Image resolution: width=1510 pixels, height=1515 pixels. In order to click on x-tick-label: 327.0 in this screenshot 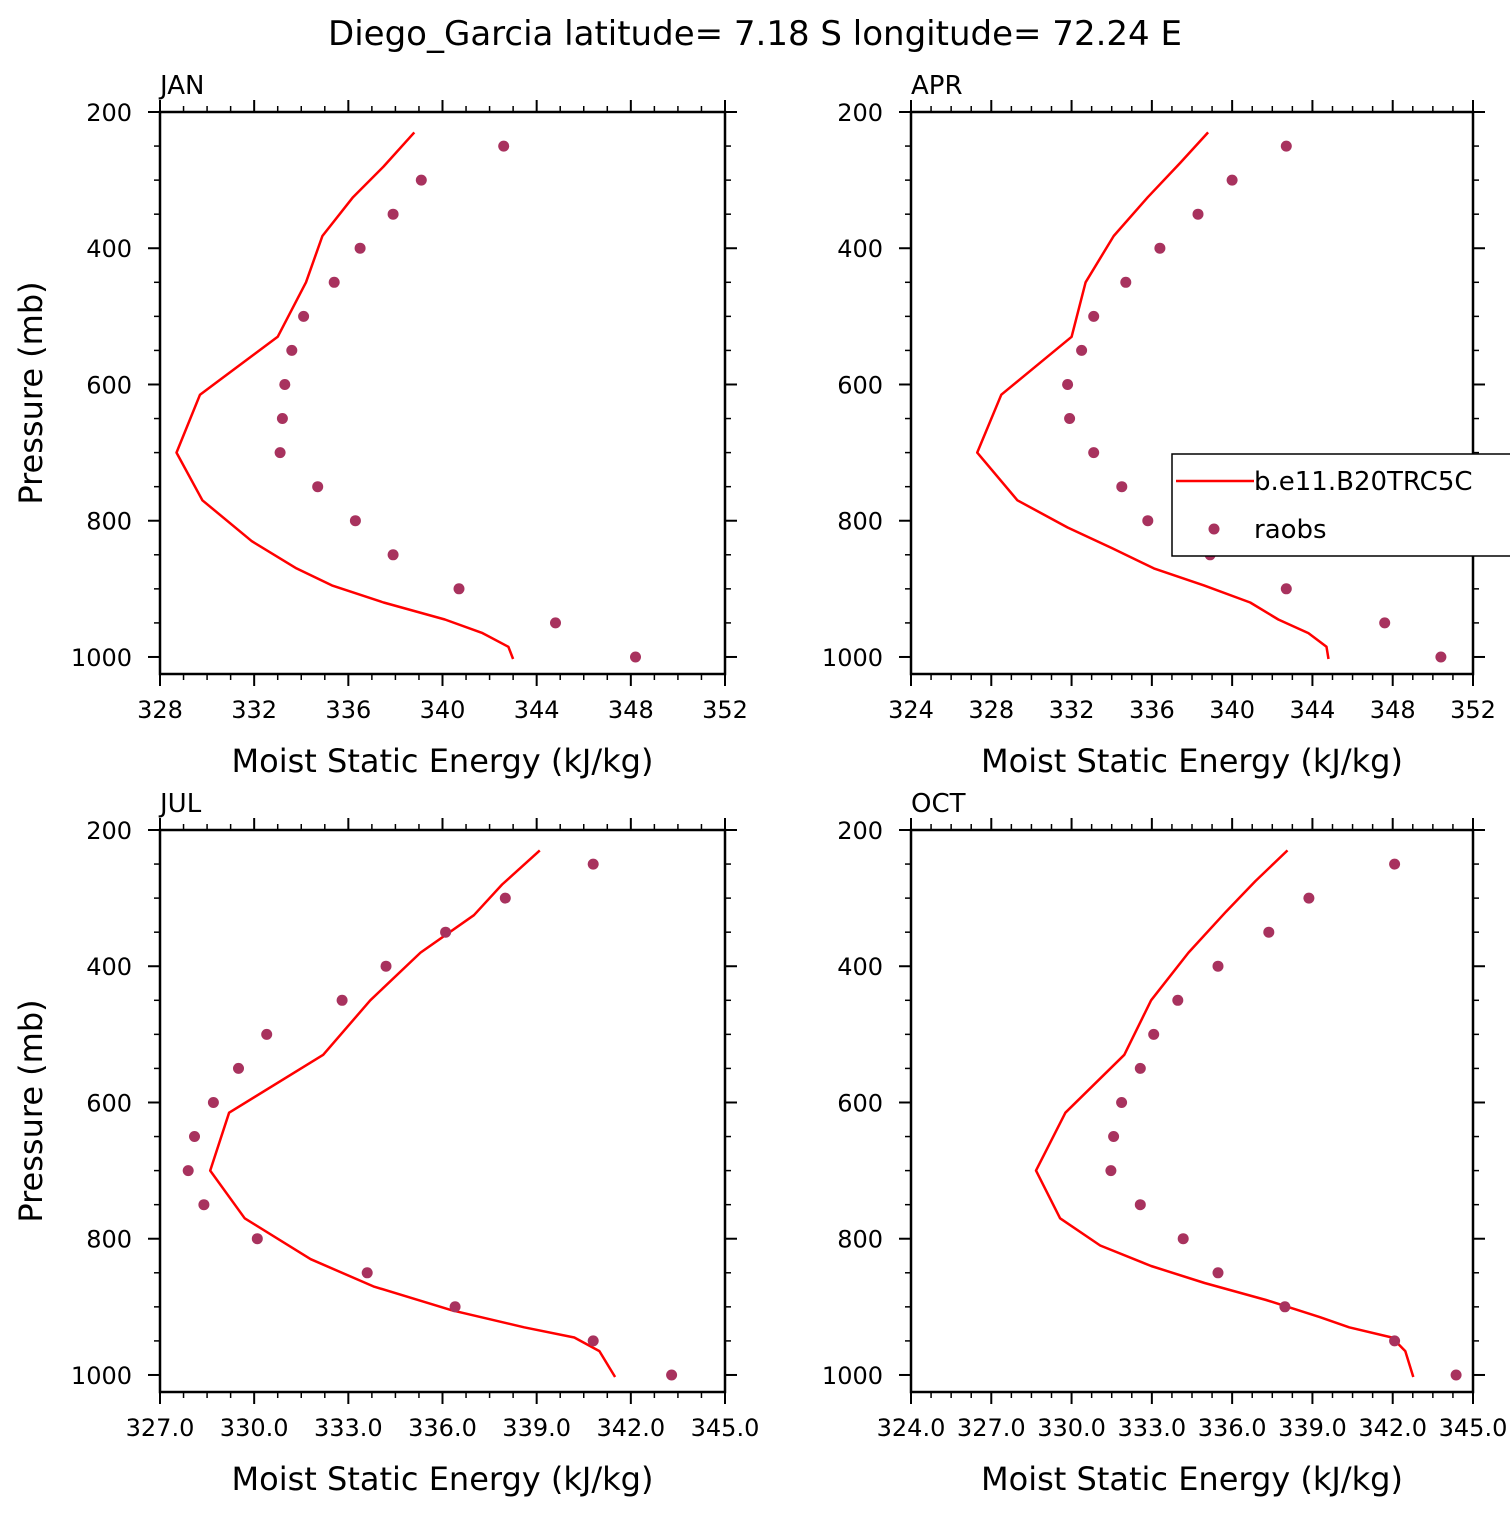, I will do `click(991, 1428)`.